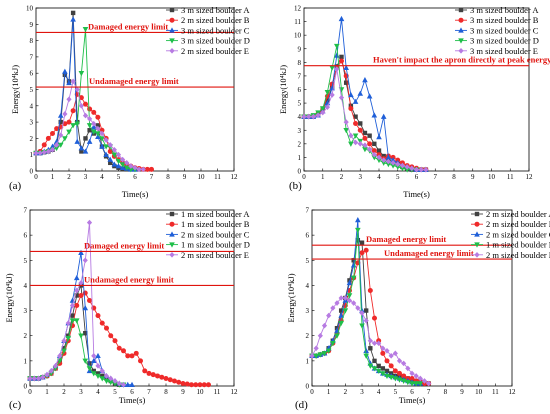 Image resolution: width=550 pixels, height=414 pixels. Describe the element at coordinates (504, 41) in the screenshot. I see `legend-entry: 3 m sized boulder D` at that location.